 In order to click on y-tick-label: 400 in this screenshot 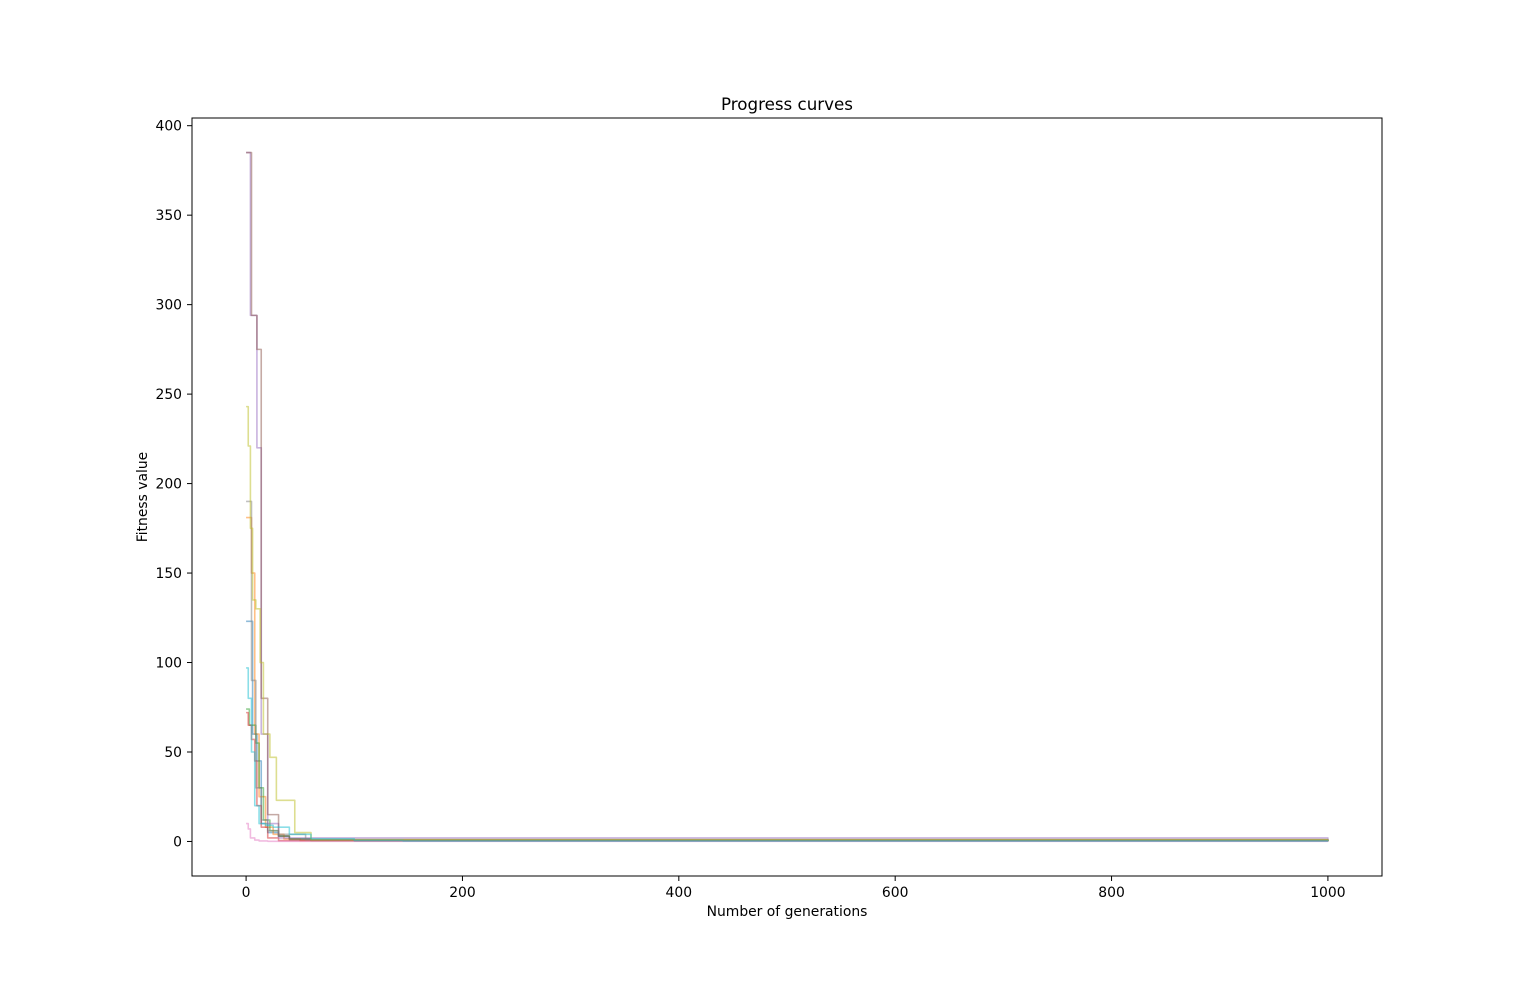, I will do `click(168, 127)`.